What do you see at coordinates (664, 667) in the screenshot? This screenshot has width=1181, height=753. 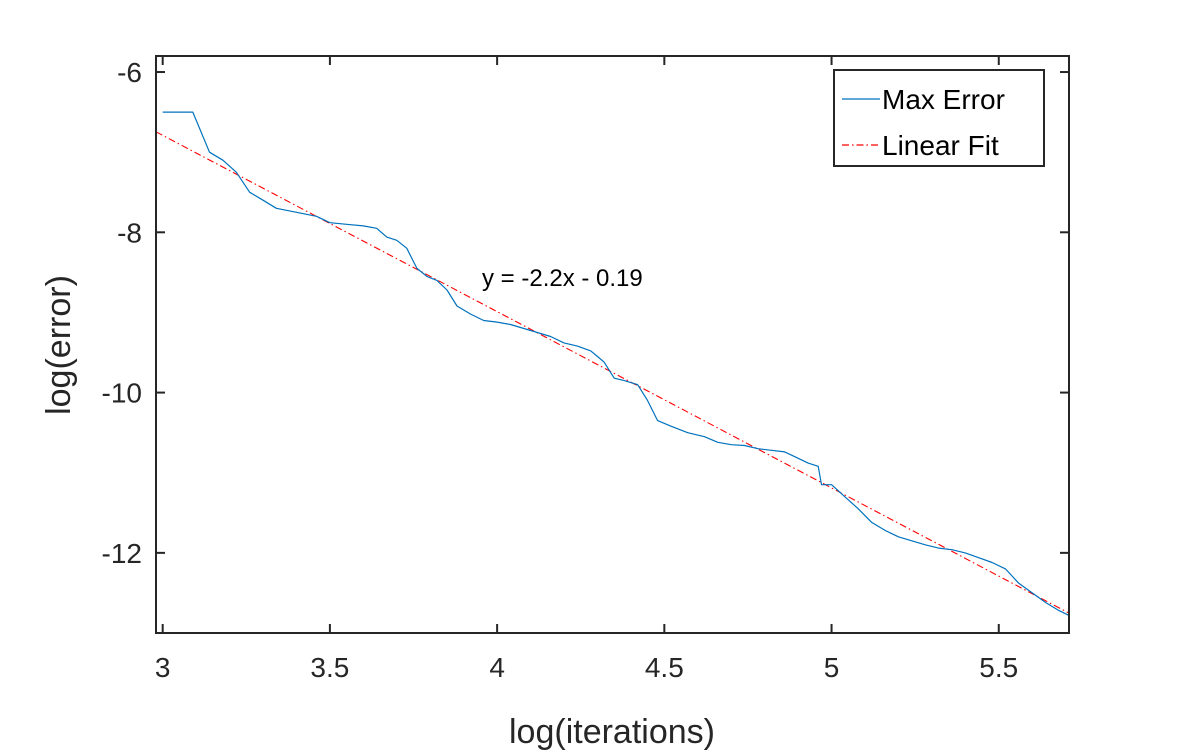 I see `x-tick-label: 4.5` at bounding box center [664, 667].